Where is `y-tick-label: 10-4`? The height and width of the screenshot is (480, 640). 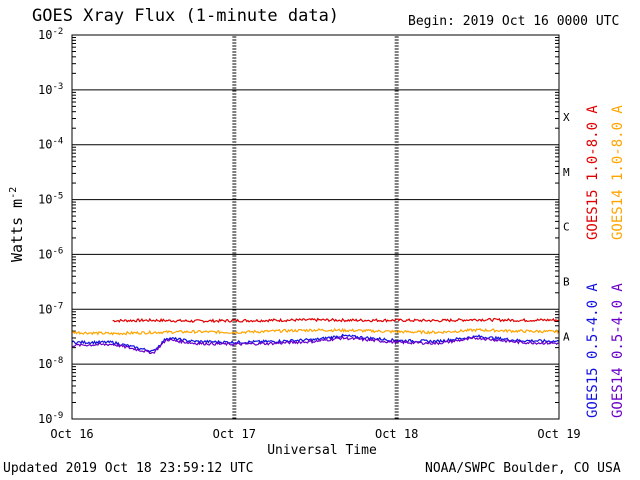 y-tick-label: 10-4 is located at coordinates (50, 144).